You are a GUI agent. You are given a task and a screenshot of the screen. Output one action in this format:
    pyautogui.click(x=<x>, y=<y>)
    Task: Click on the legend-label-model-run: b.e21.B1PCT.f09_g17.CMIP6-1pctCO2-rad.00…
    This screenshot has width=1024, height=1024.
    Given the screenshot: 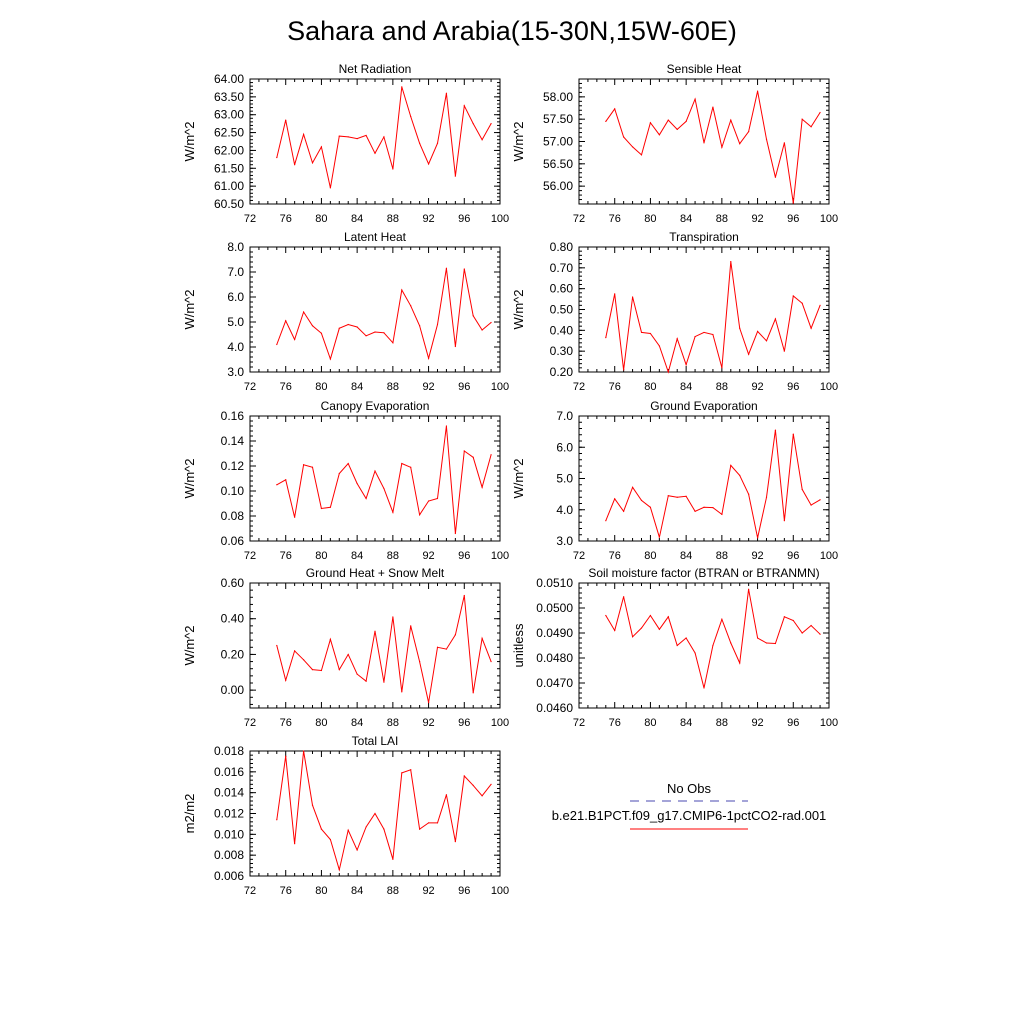 What is the action you would take?
    pyautogui.click(x=689, y=815)
    